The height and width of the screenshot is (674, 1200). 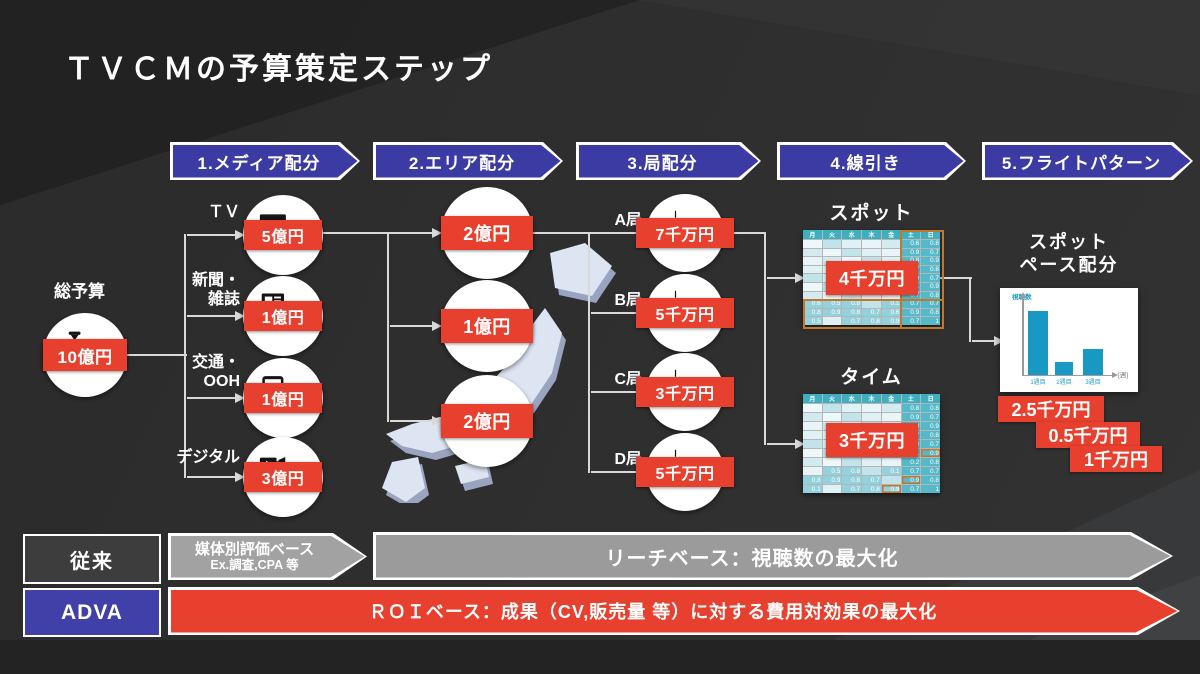 I want to click on day-header: 水, so click(x=852, y=398).